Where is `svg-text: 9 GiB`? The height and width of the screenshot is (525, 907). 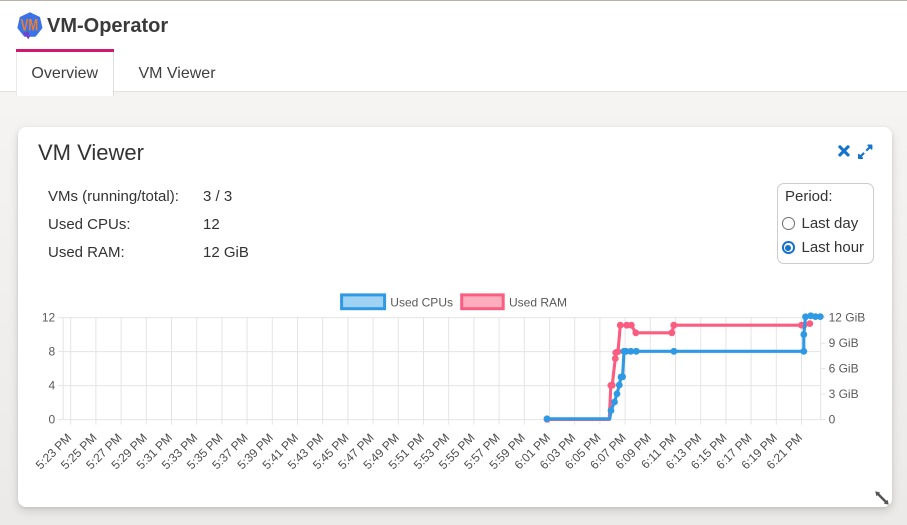
svg-text: 9 GiB is located at coordinates (844, 343).